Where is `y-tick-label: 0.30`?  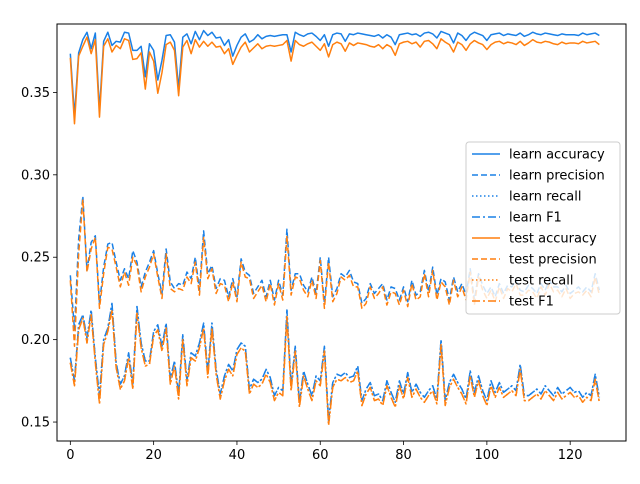 y-tick-label: 0.30 is located at coordinates (35, 175).